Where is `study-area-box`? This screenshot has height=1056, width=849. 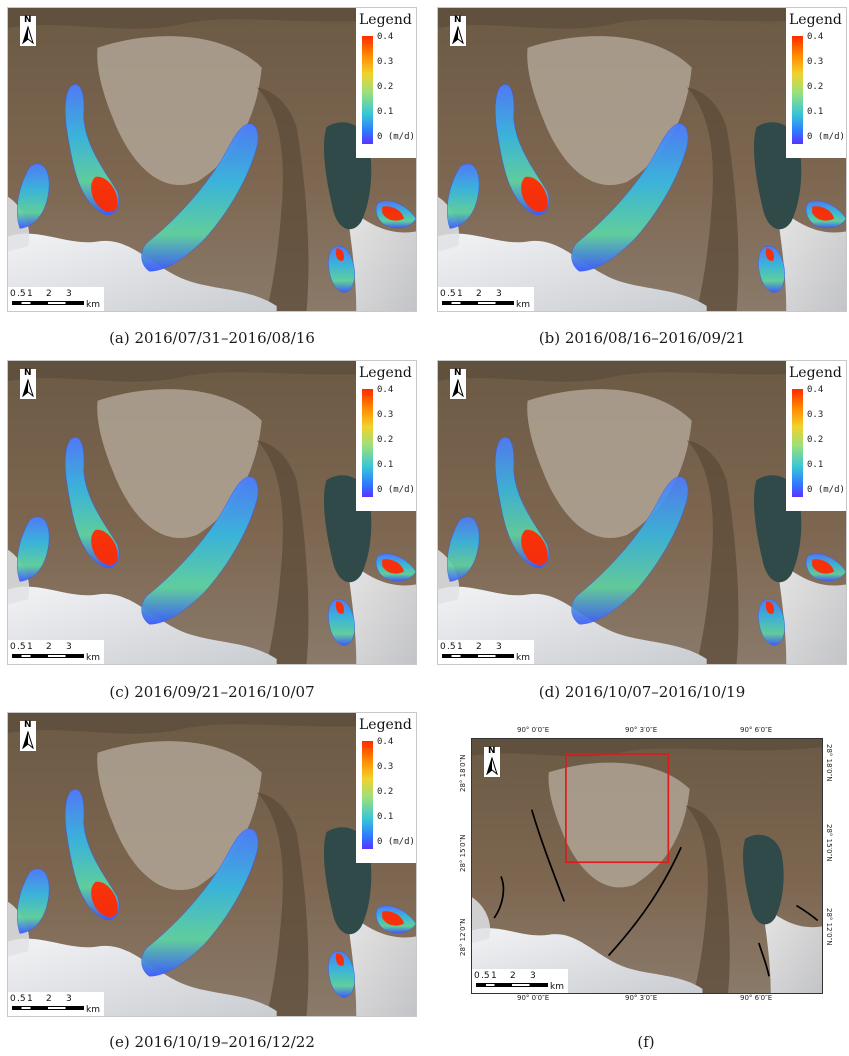
study-area-box is located at coordinates (617, 808).